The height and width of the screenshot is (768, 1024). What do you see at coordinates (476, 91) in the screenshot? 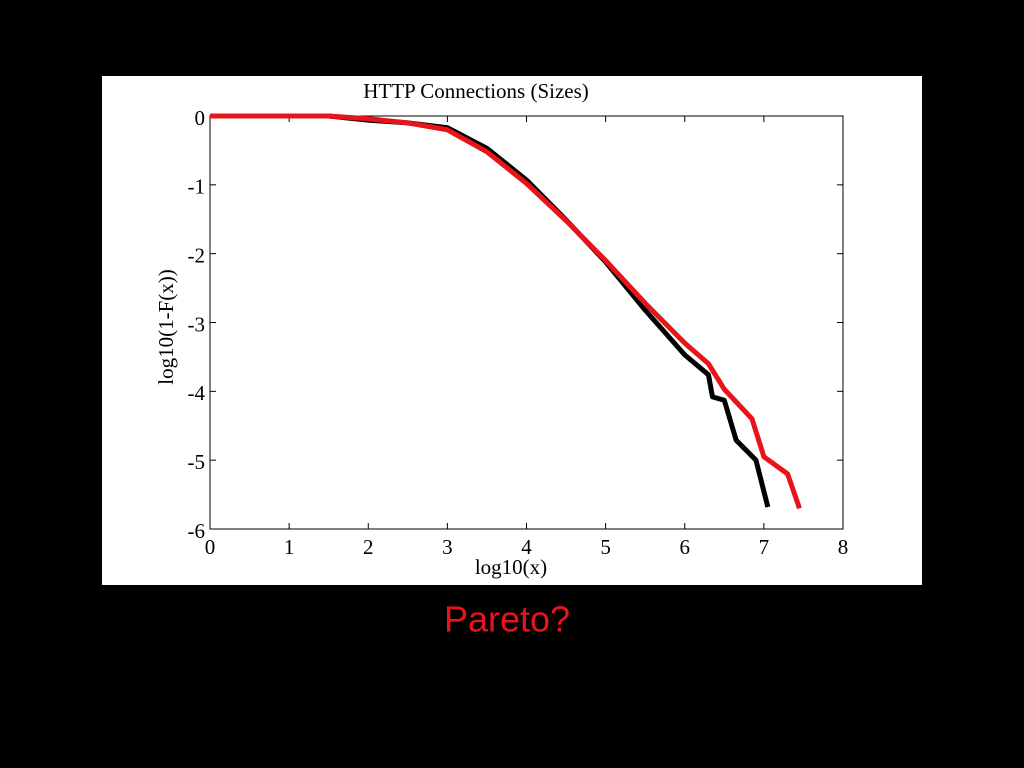
I see `chart-title: HTTP Connections (Sizes)` at bounding box center [476, 91].